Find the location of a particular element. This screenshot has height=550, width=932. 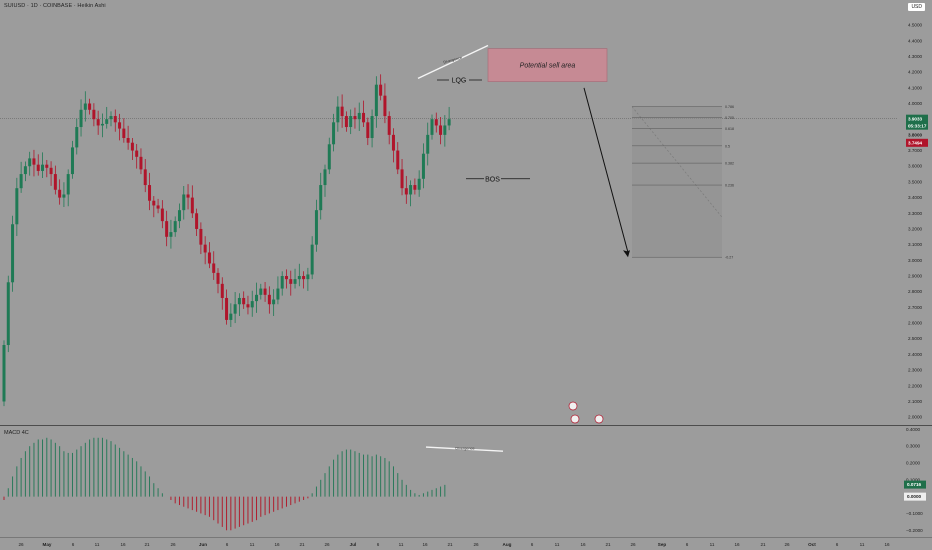

sell-zone-box is located at coordinates (547, 65).